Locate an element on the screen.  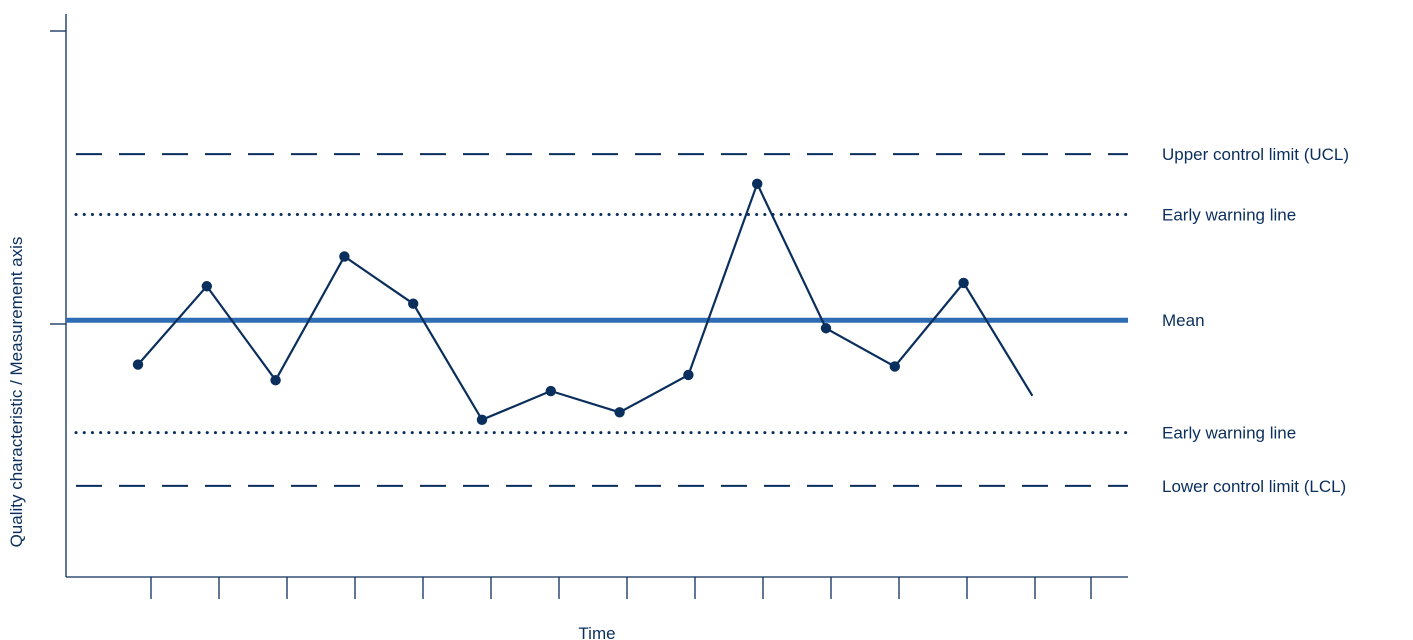
x-axis-title: Time is located at coordinates (596, 632).